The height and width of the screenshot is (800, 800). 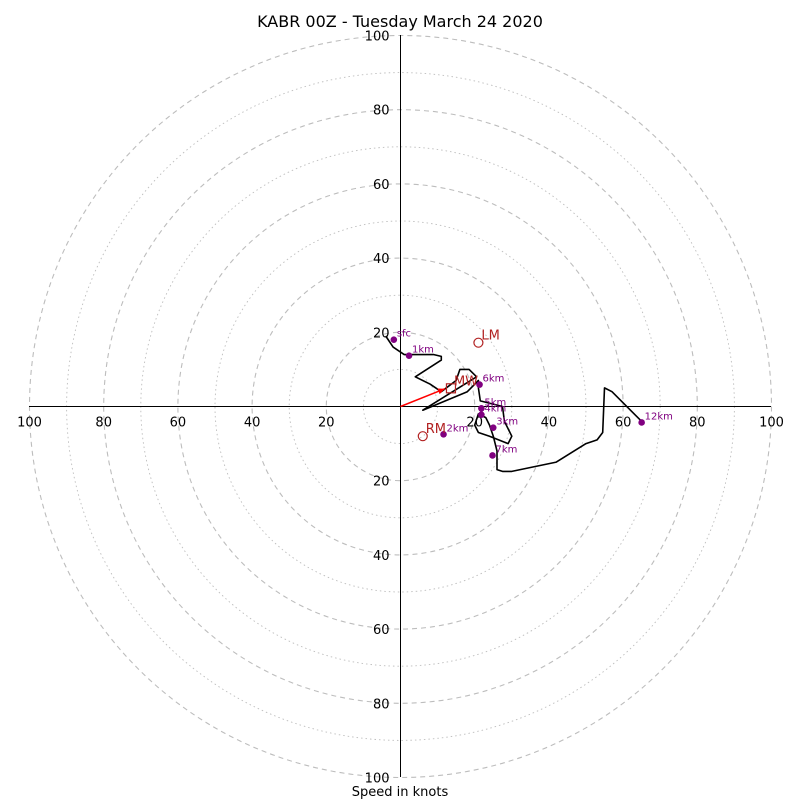 I want to click on height-marker-12km, so click(x=641, y=422).